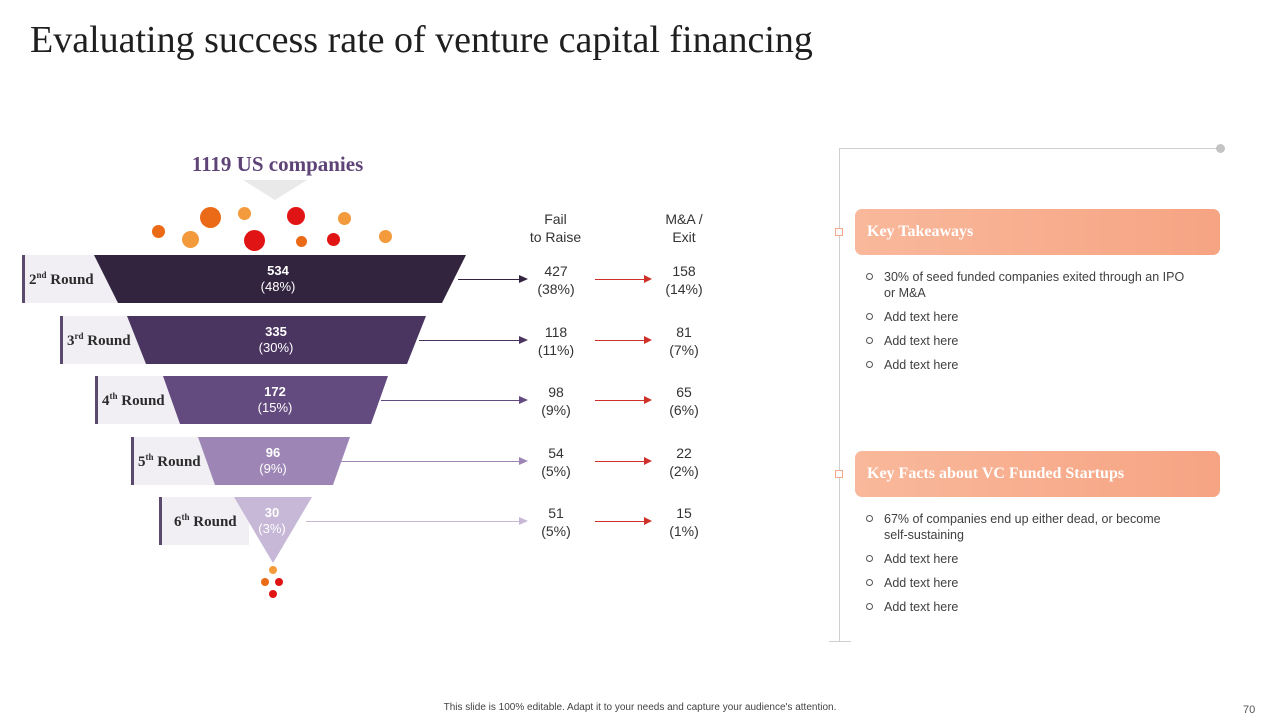 The height and width of the screenshot is (720, 1280). I want to click on panel-frame-end-dot, so click(1220, 148).